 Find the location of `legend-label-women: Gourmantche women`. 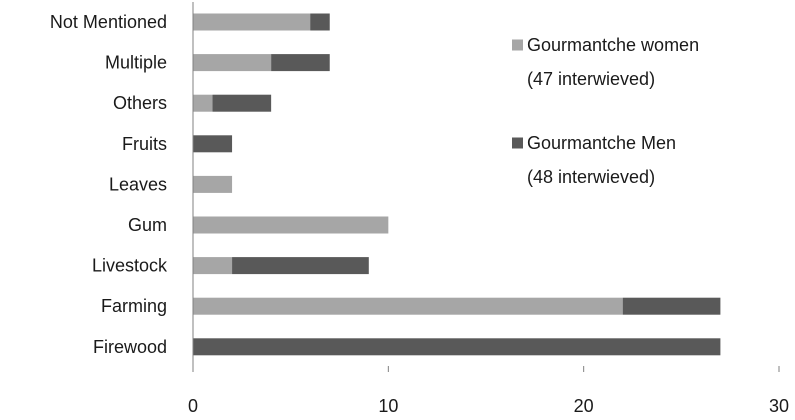

legend-label-women: Gourmantche women is located at coordinates (613, 45).